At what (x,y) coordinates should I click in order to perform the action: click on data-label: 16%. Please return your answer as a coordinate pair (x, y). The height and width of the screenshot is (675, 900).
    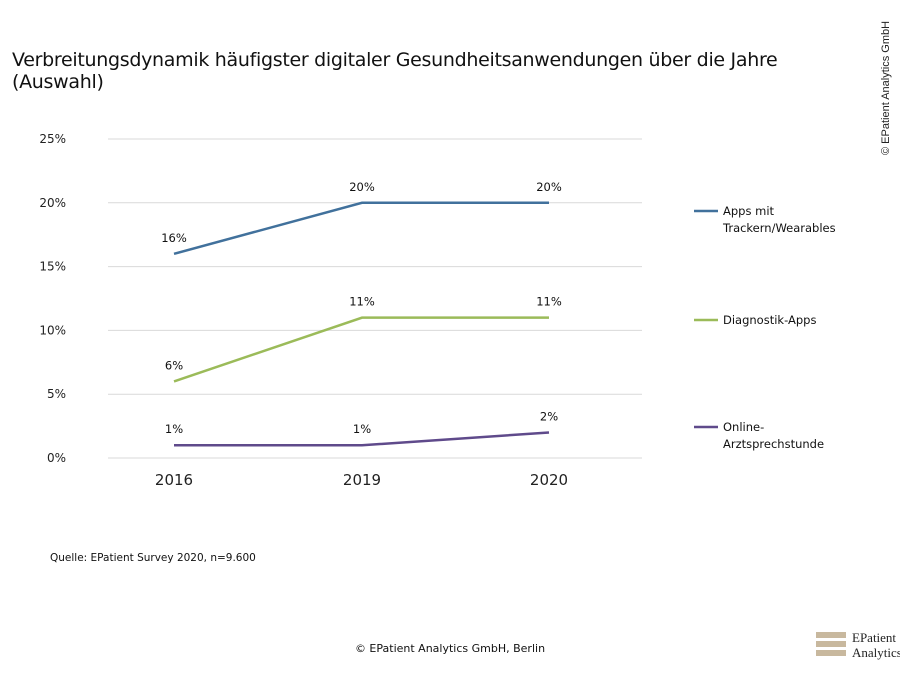
    Looking at the image, I should click on (174, 238).